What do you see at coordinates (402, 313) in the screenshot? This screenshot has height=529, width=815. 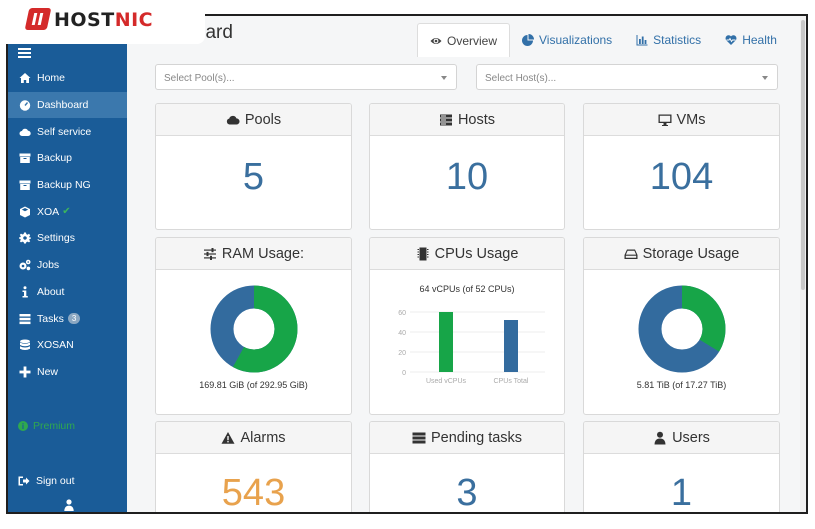 I see `y-tick-label: 60` at bounding box center [402, 313].